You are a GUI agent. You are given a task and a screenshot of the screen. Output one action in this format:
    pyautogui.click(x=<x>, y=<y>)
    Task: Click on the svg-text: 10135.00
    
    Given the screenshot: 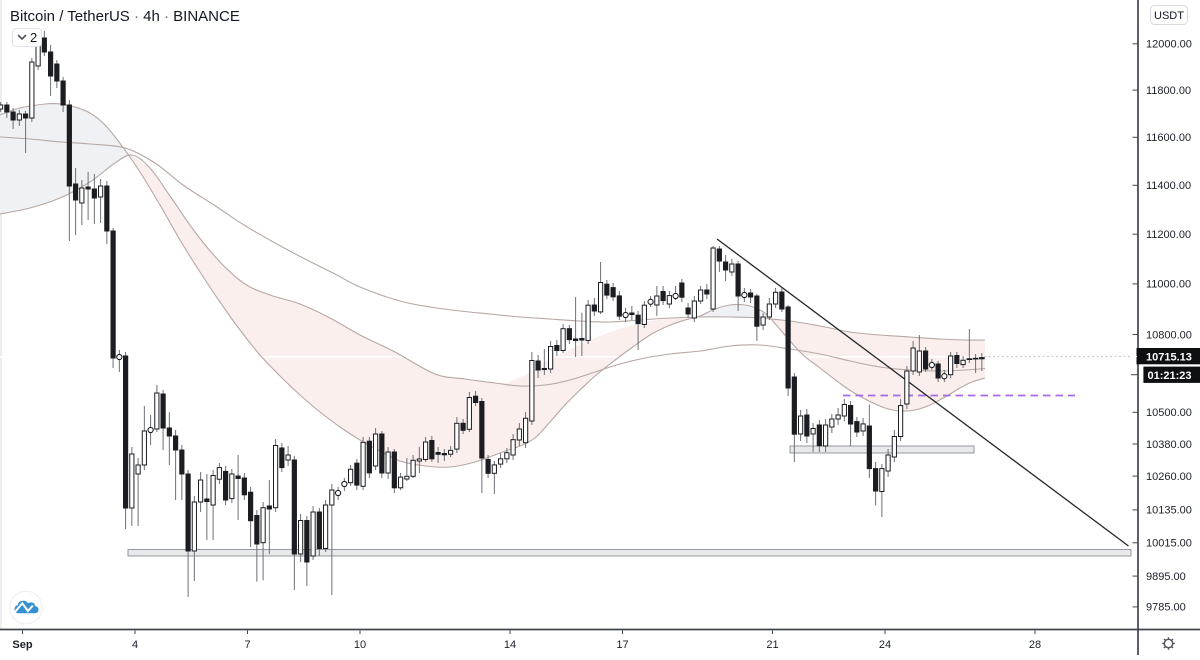 What is the action you would take?
    pyautogui.click(x=1169, y=511)
    